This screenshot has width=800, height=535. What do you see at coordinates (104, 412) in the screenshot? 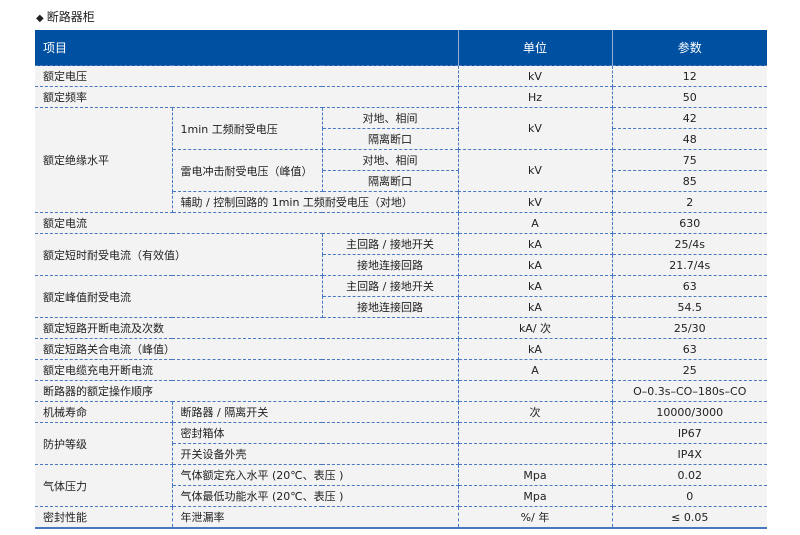
I see `table-cell: 机械寿命` at bounding box center [104, 412].